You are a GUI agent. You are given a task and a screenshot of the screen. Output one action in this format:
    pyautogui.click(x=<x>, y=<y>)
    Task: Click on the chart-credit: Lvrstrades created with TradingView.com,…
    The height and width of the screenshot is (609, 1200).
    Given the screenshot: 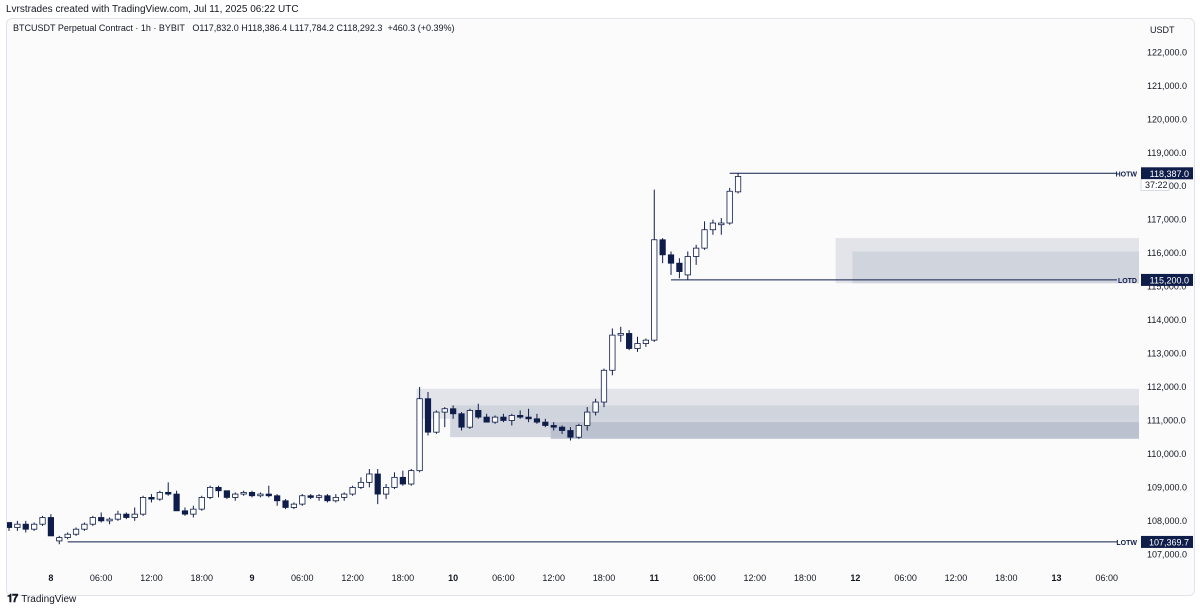 What is the action you would take?
    pyautogui.click(x=152, y=9)
    